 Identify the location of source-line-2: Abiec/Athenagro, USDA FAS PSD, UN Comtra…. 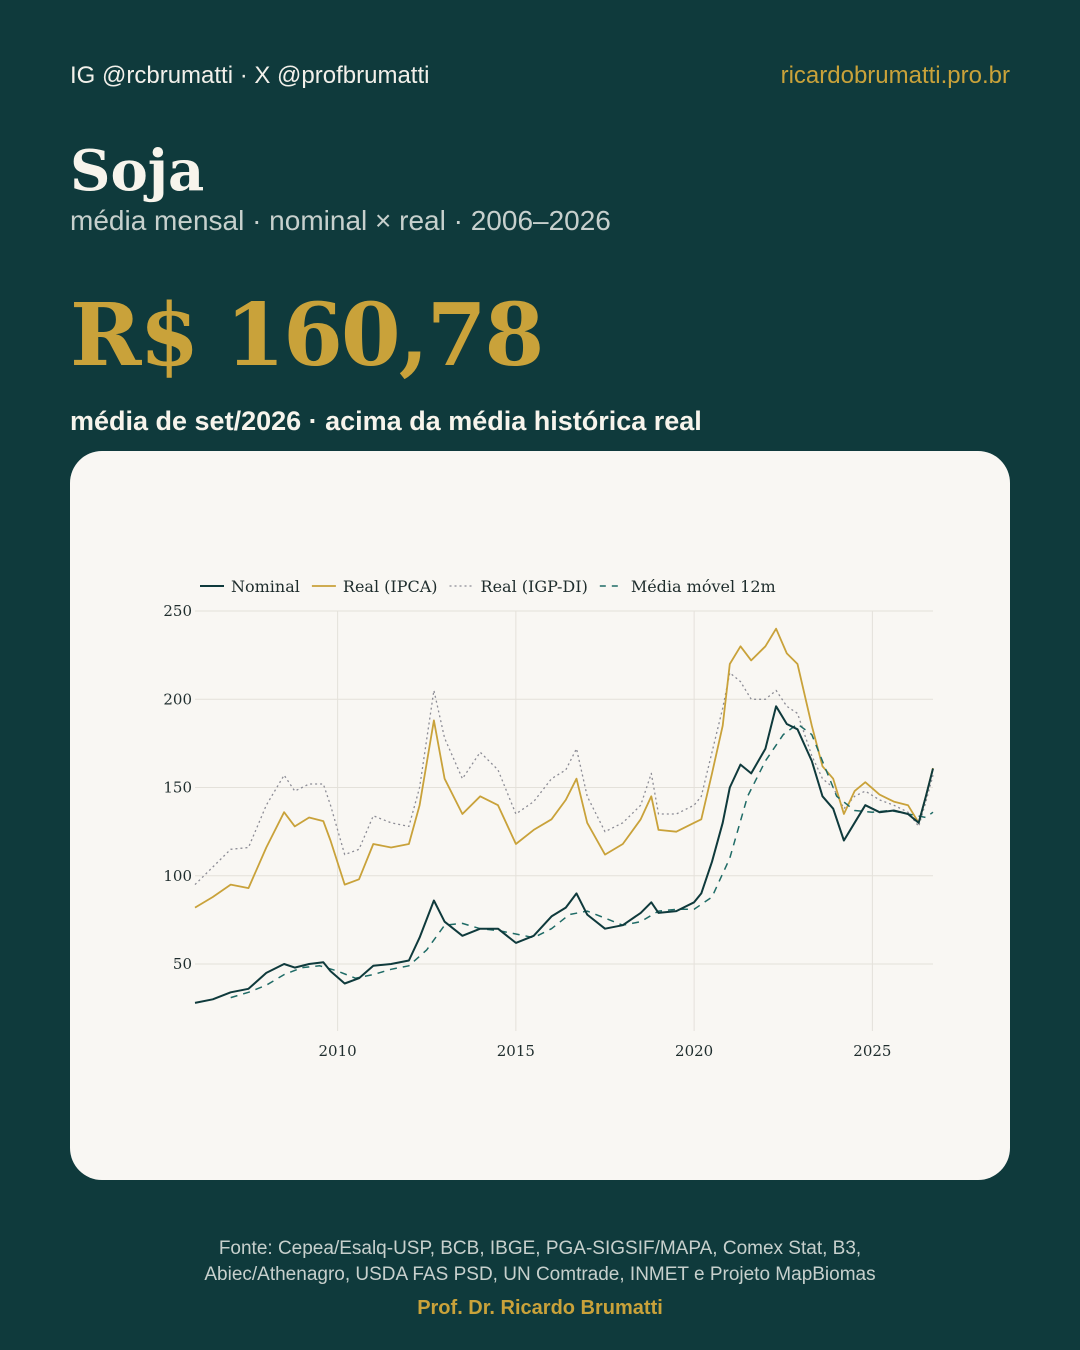
(540, 1274).